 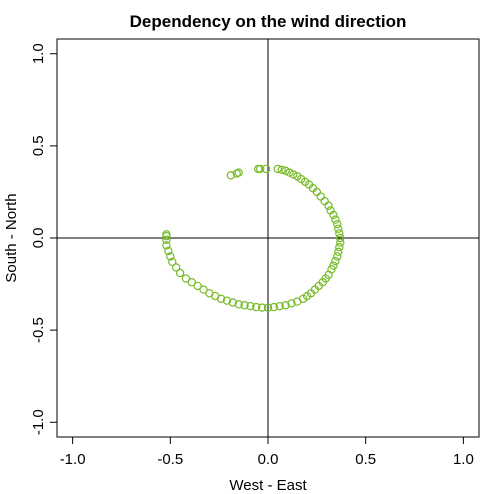 I want to click on y-tick-label: -0.5, so click(x=38, y=330).